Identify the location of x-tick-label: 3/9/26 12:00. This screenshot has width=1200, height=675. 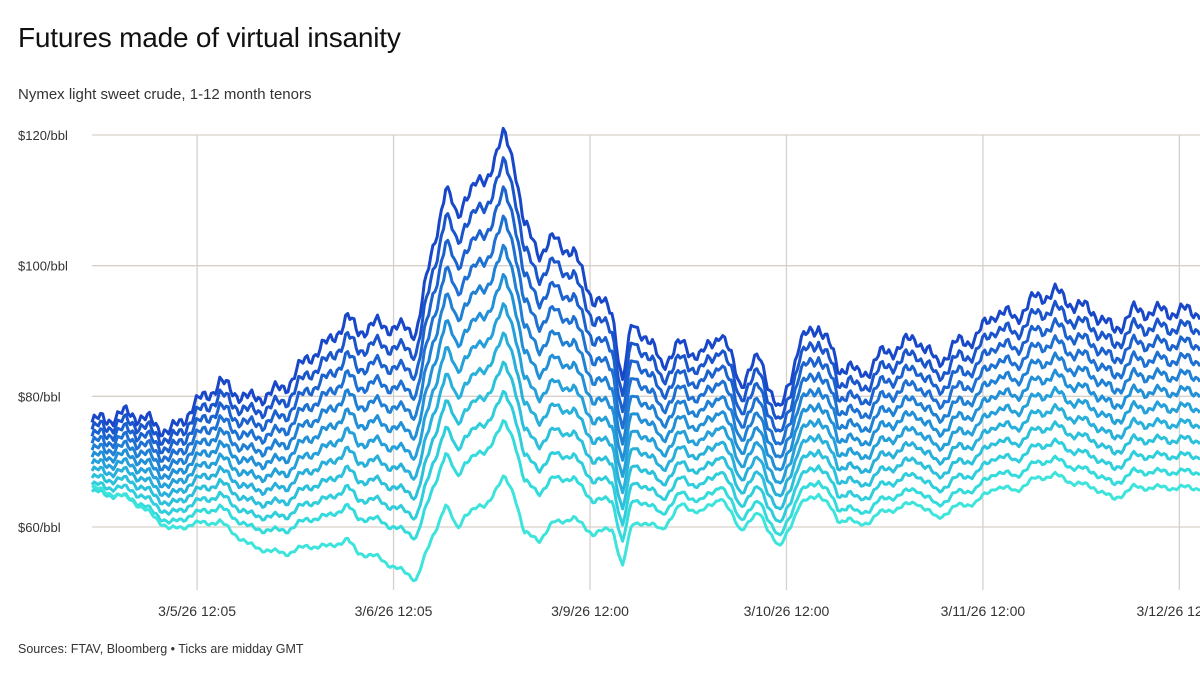
(590, 611).